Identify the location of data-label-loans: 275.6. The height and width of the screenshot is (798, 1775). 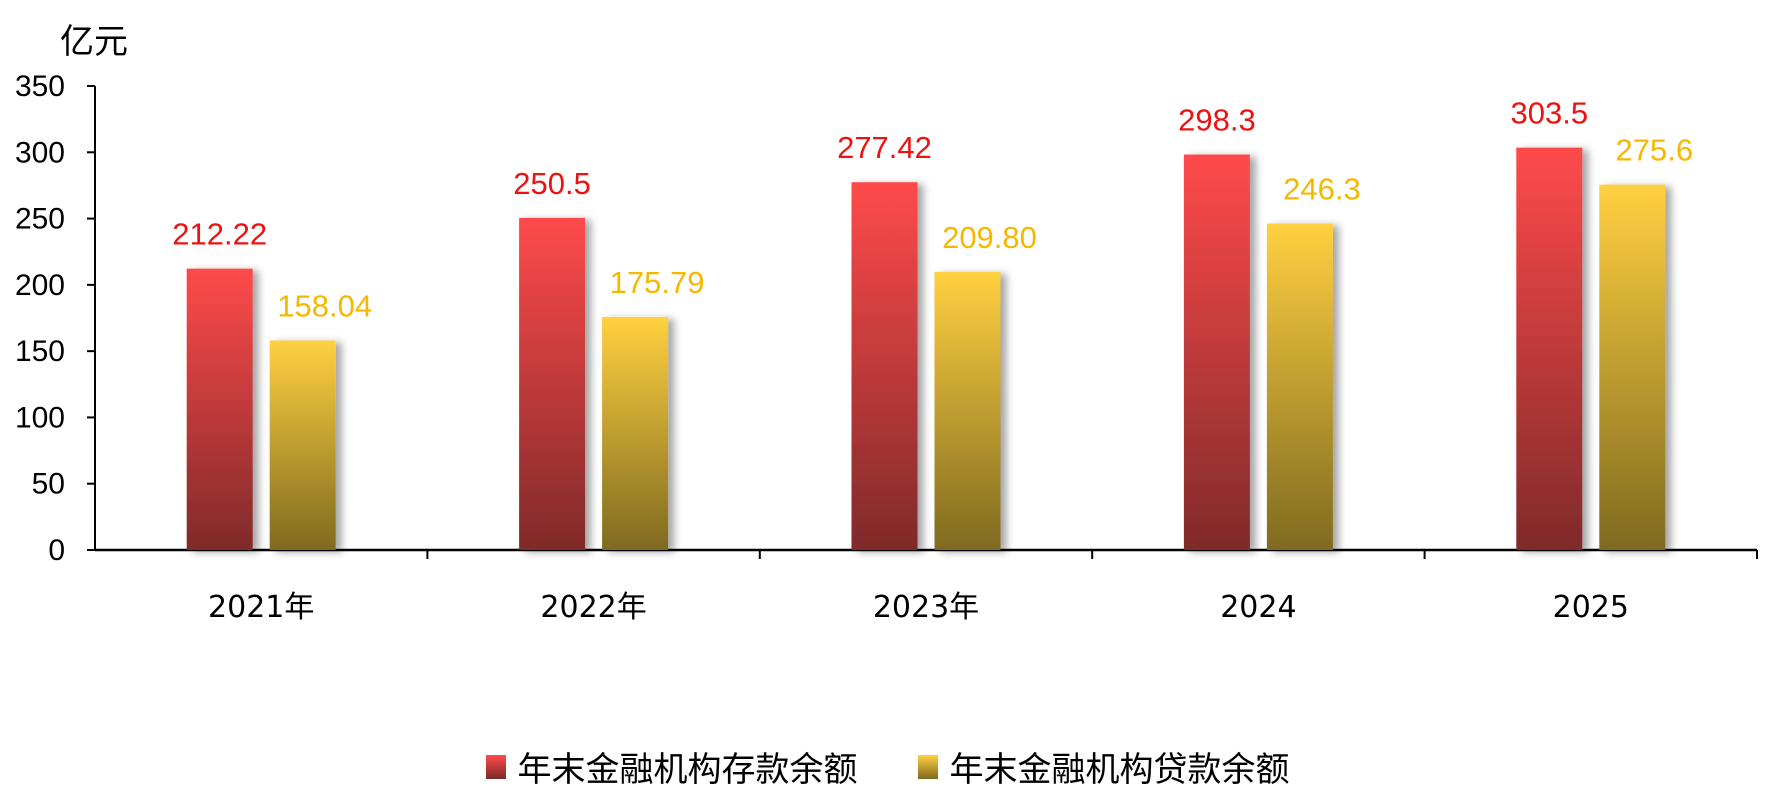
(1655, 150).